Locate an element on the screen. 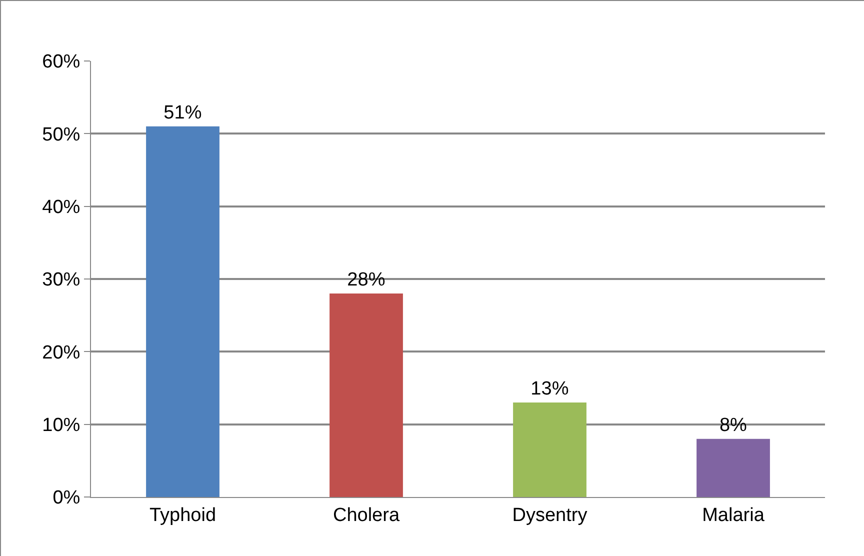  y-tick-label: 0% is located at coordinates (66, 498).